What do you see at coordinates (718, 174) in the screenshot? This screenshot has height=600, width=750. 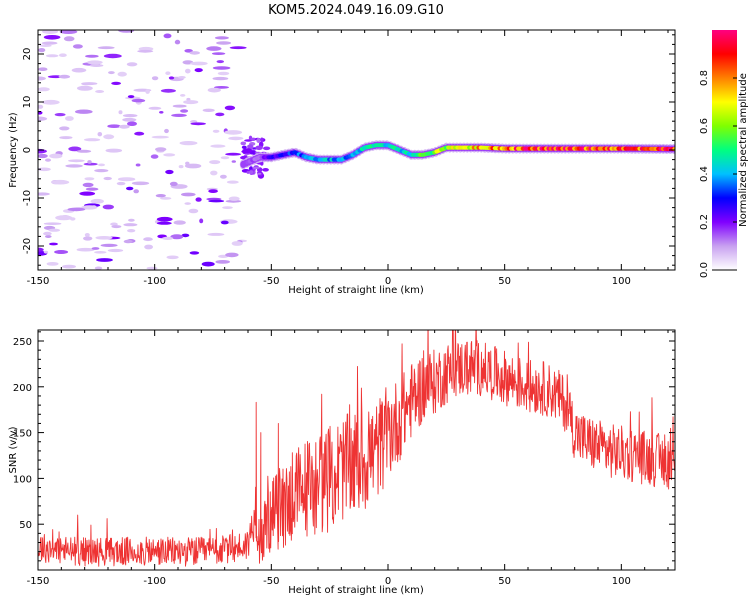 I see `colorbar-ticks: 0.0 0.2 0.4 0.6 0.8` at bounding box center [718, 174].